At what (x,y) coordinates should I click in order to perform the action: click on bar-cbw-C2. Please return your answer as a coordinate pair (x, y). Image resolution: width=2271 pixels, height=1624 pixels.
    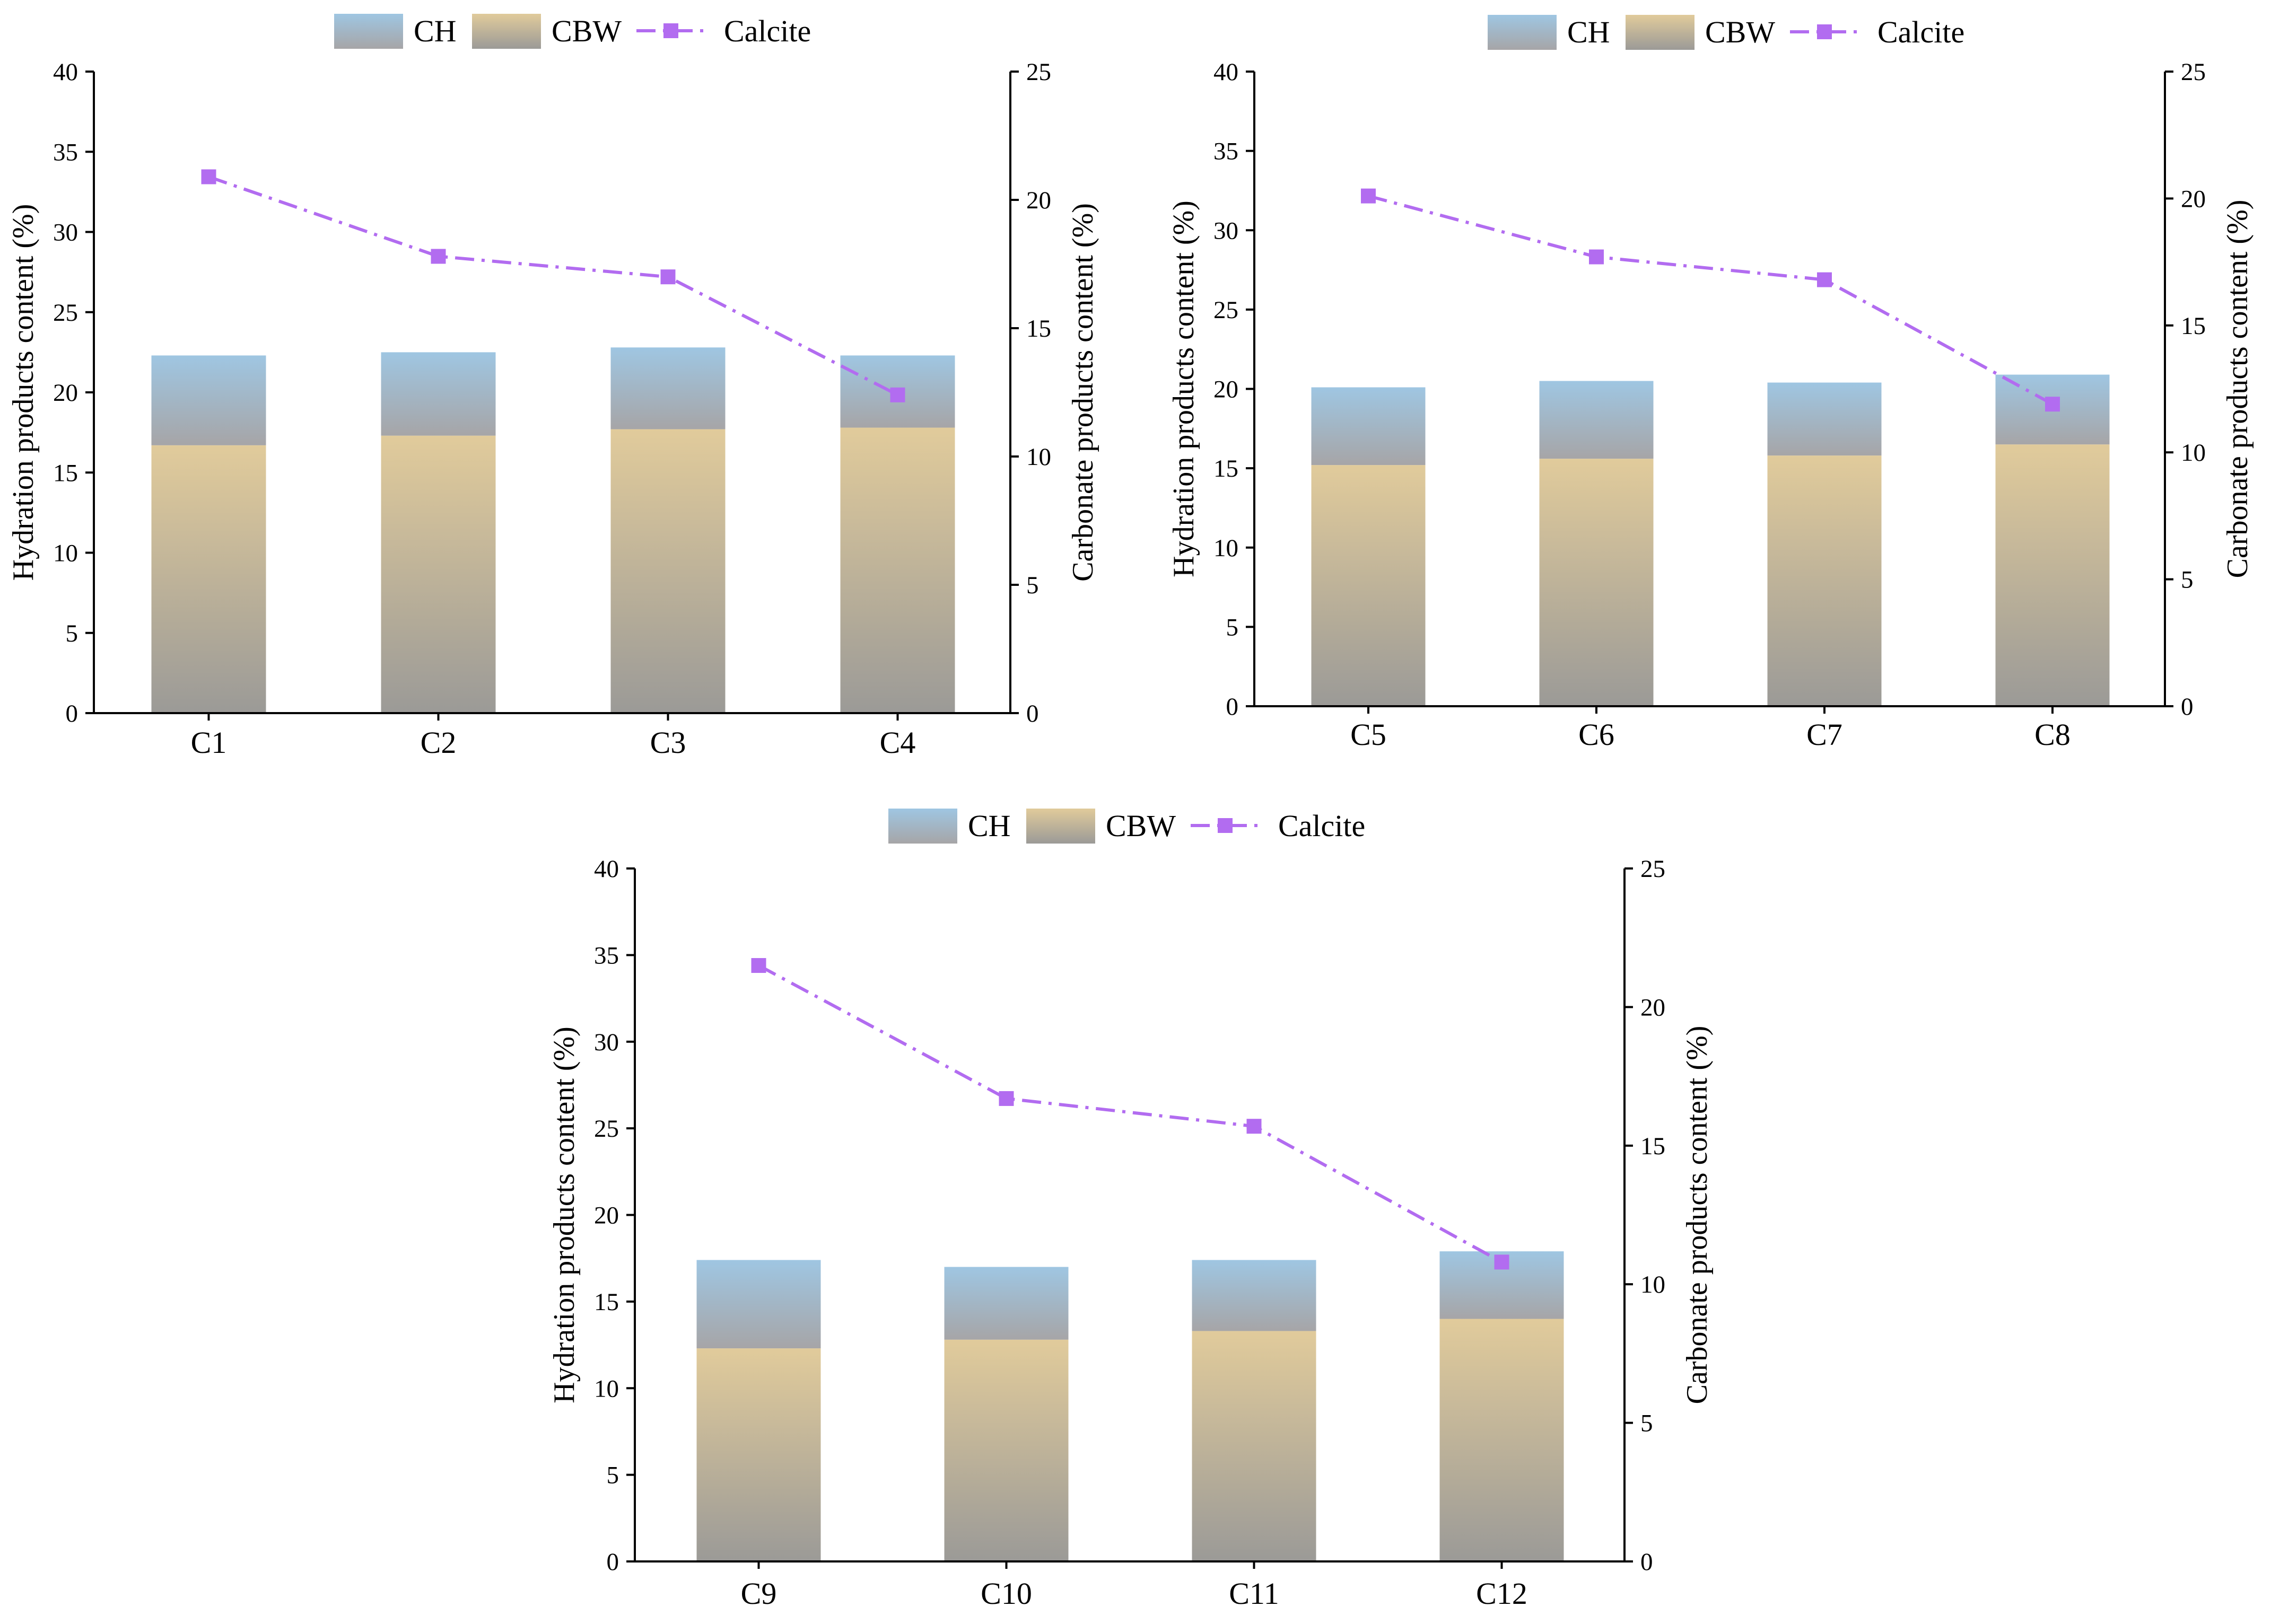
    Looking at the image, I should click on (438, 574).